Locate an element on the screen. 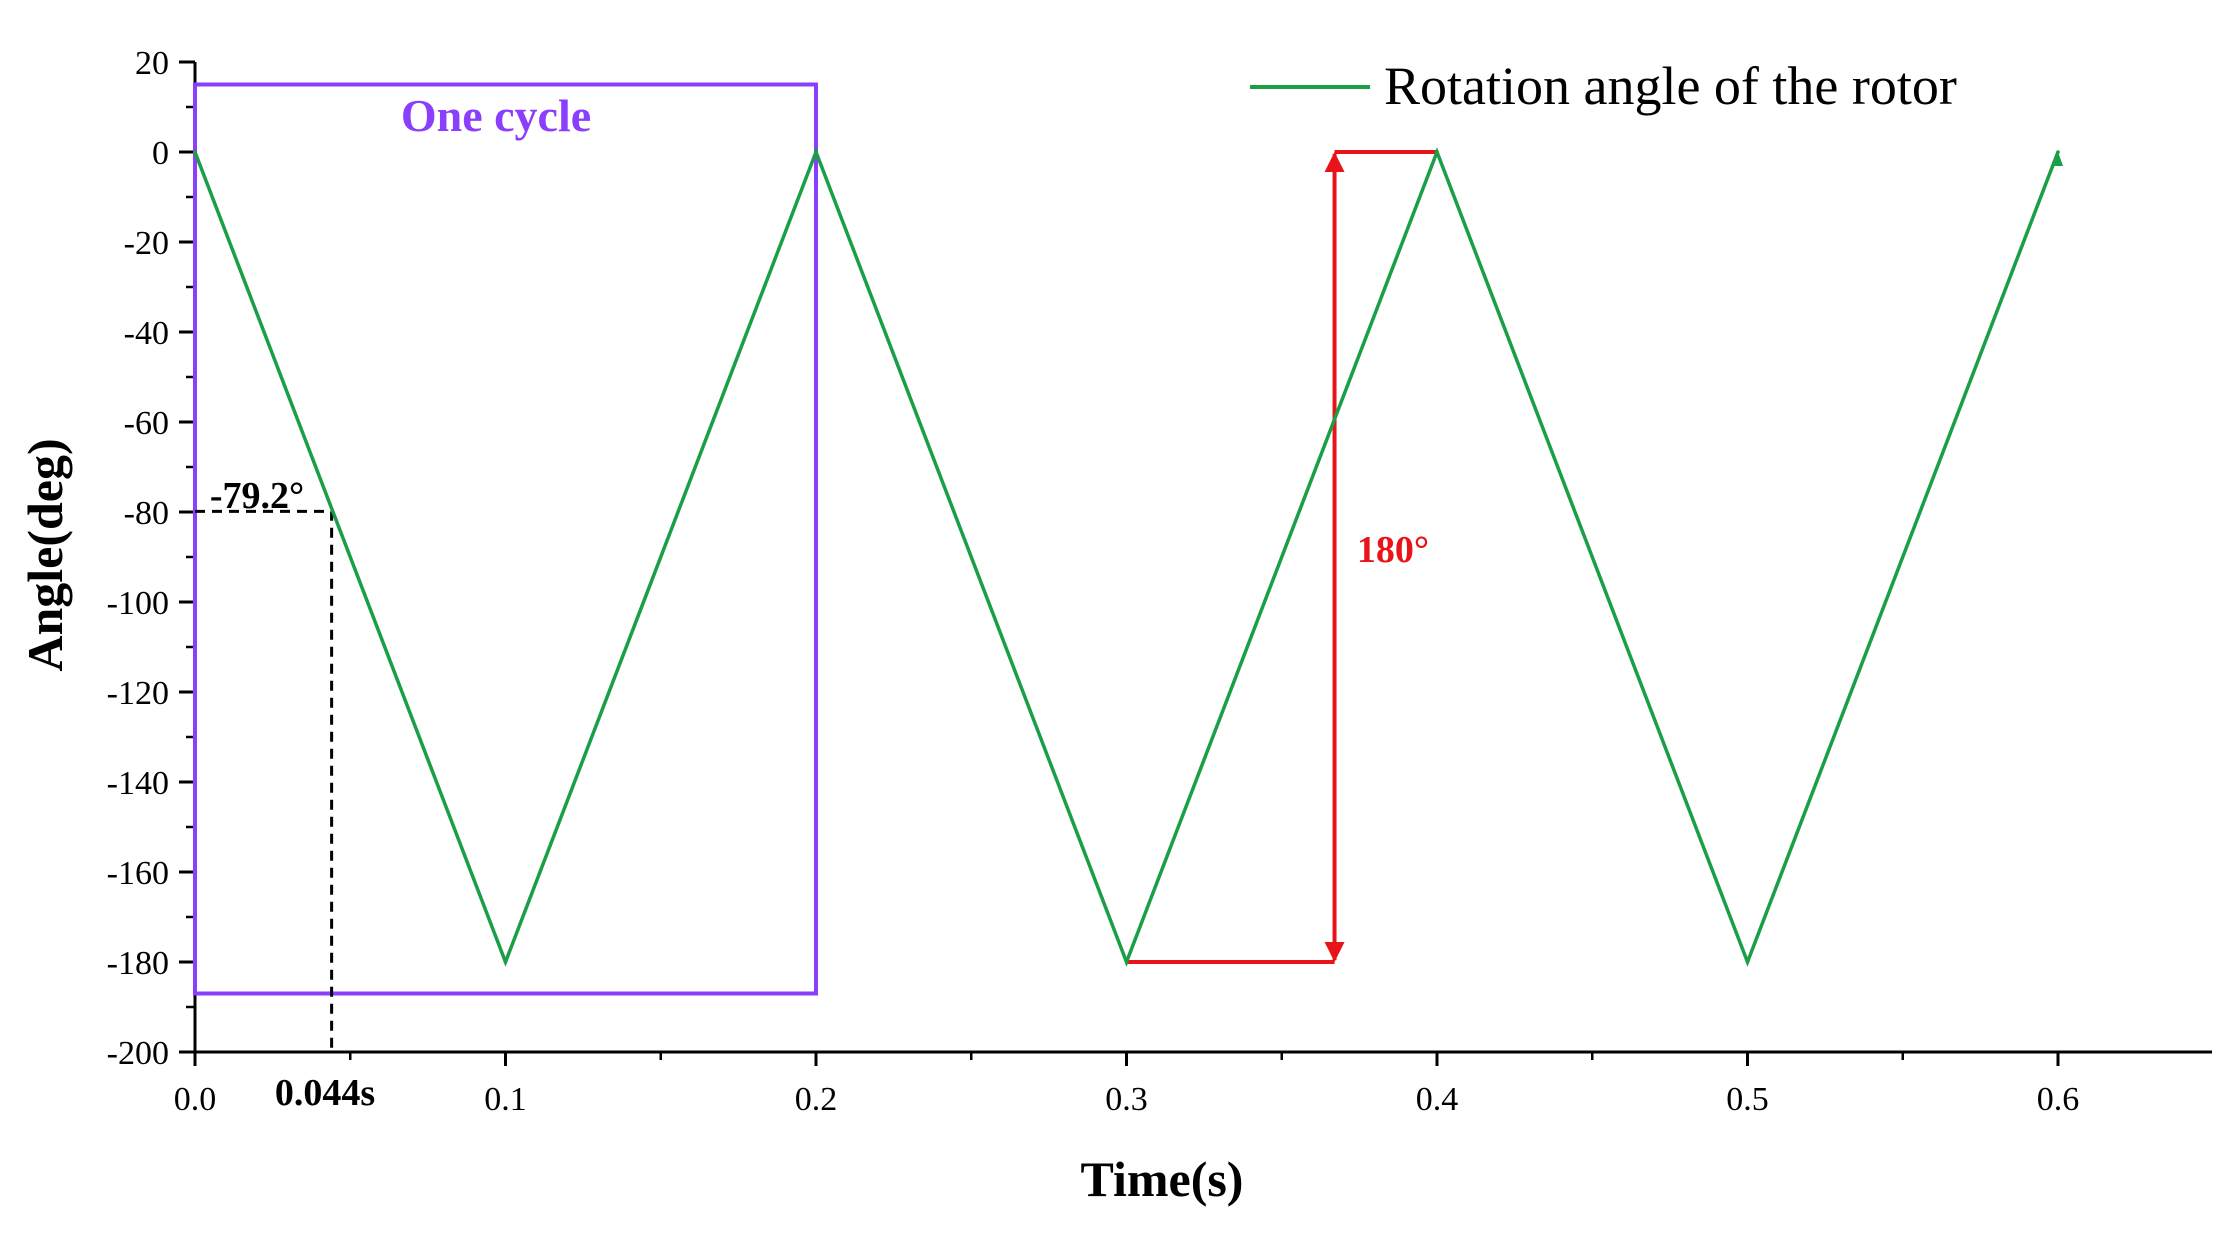 This screenshot has height=1236, width=2240. y-tick-label: -200 is located at coordinates (138, 1053).